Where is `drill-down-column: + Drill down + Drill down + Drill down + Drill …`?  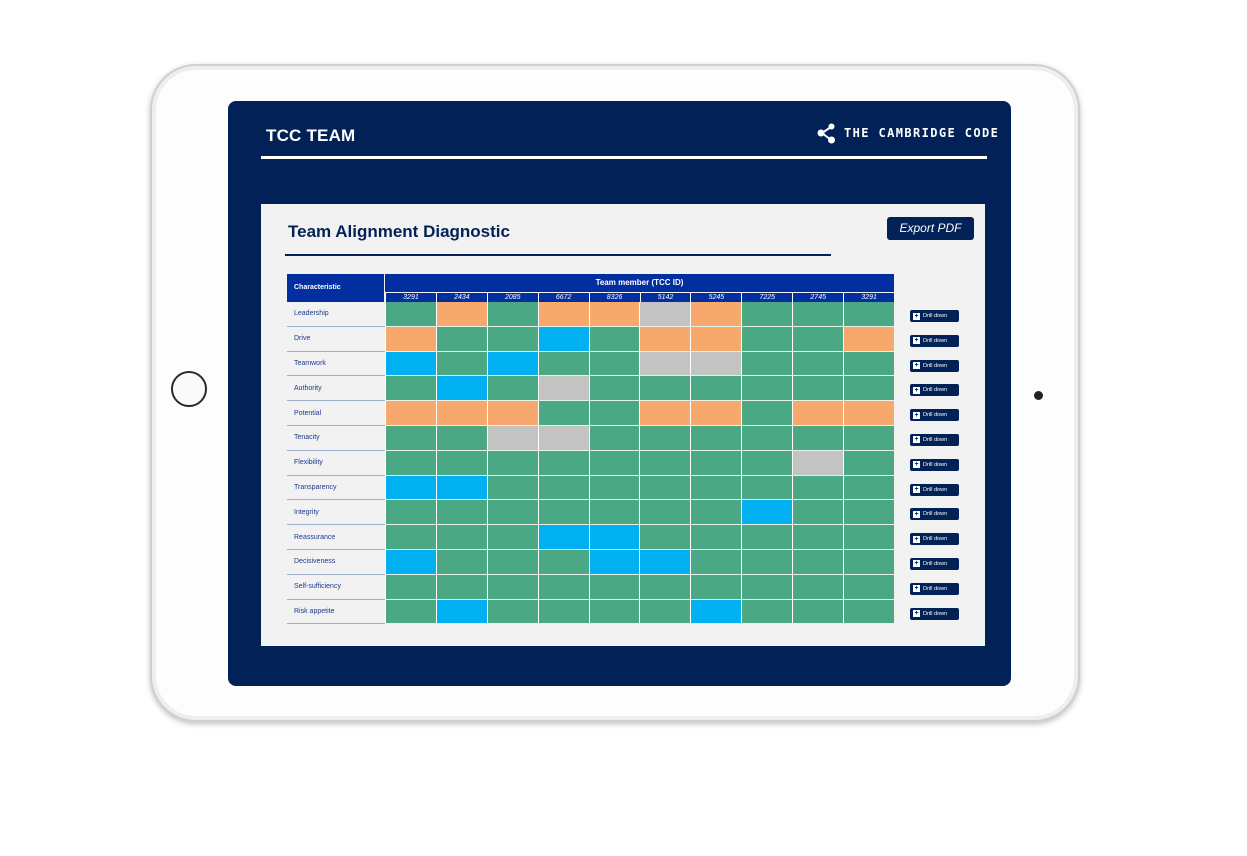 drill-down-column: + Drill down + Drill down + Drill down + Drill … is located at coordinates (935, 471).